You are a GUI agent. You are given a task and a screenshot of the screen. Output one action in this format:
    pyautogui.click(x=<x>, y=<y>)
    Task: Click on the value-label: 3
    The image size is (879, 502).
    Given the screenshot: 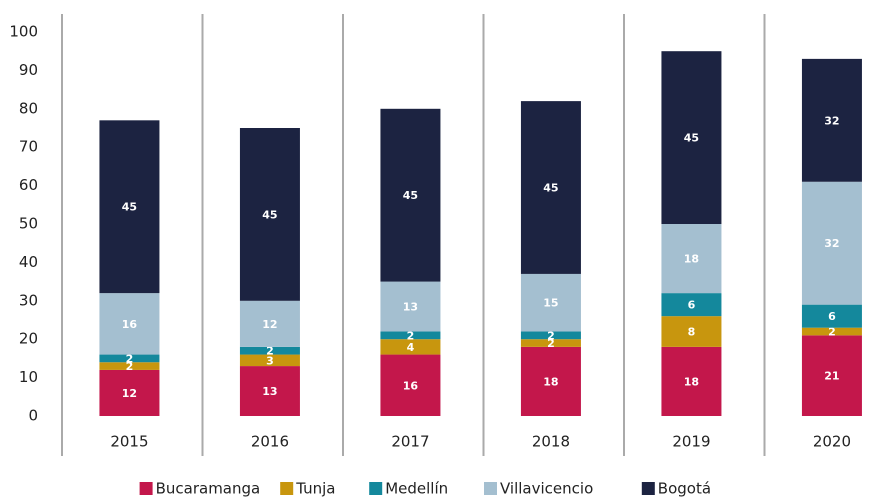 What is the action you would take?
    pyautogui.click(x=270, y=360)
    